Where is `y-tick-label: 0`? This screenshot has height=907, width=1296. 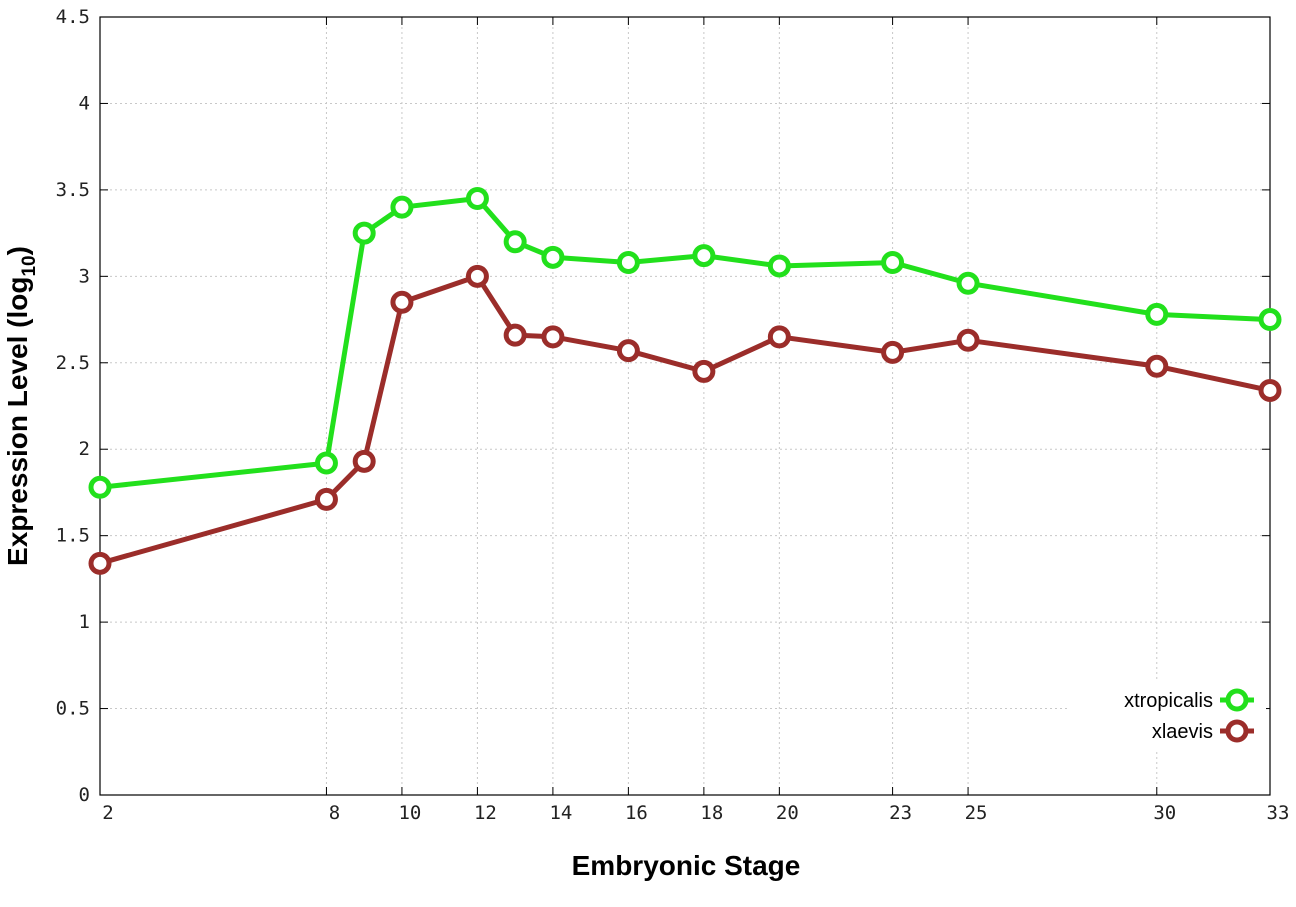
y-tick-label: 0 is located at coordinates (84, 795).